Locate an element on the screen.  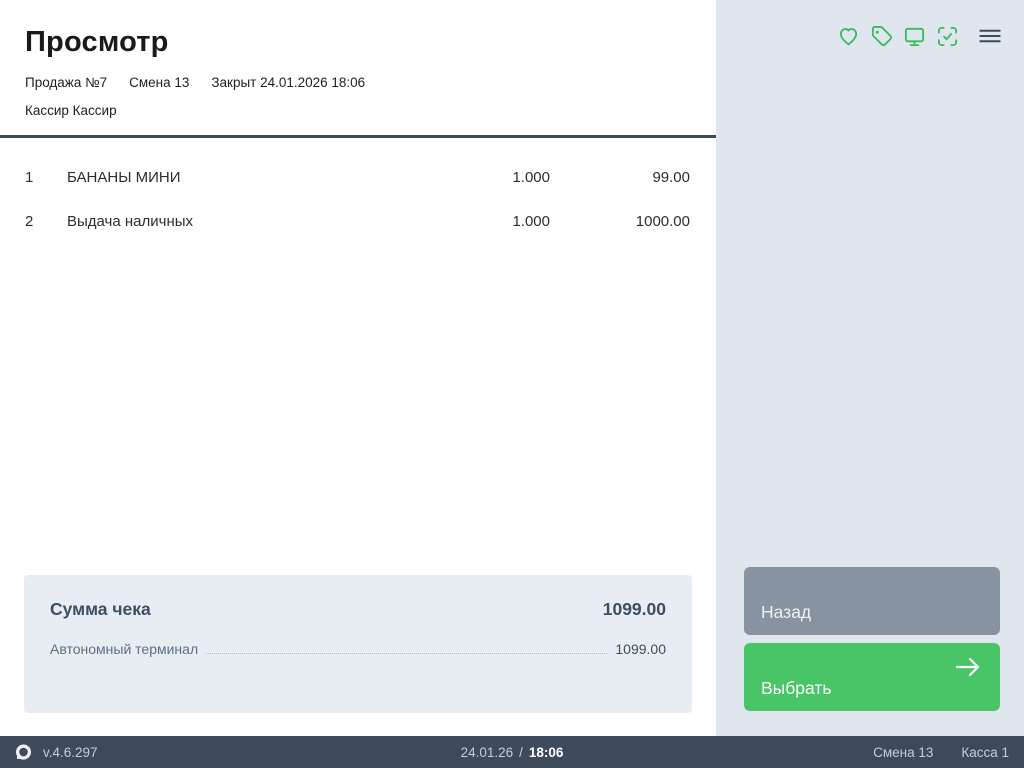
status-shift: Смена 13 is located at coordinates (903, 752).